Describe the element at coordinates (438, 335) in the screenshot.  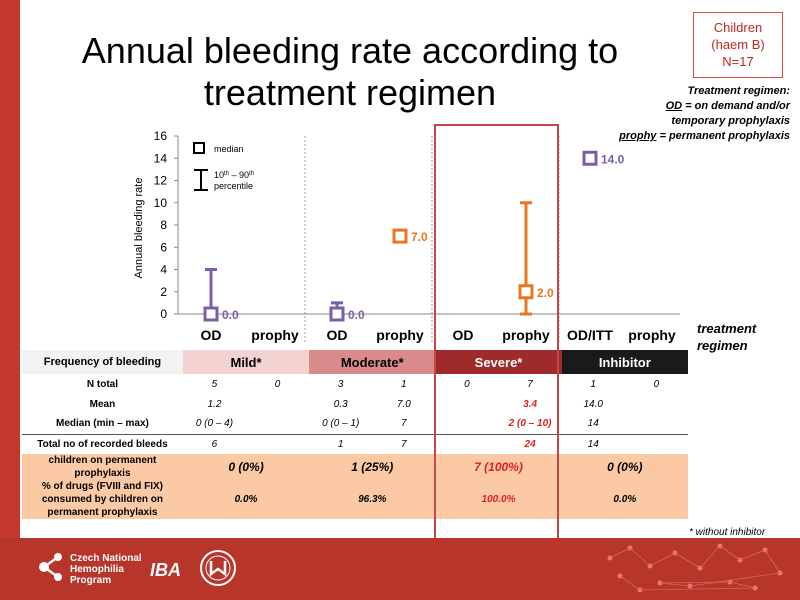
I see `x-category-labels: OD prophy OD prophy OD prophy OD/ITT prophy` at that location.